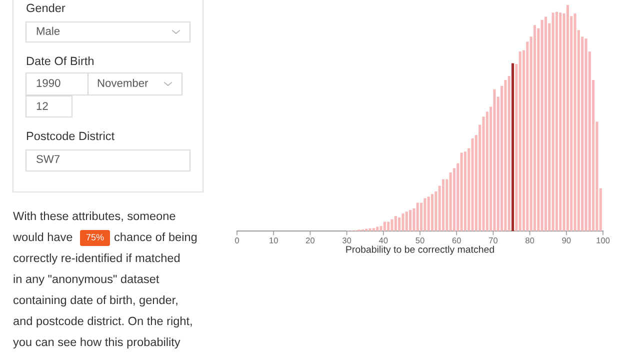 The height and width of the screenshot is (355, 630). Describe the element at coordinates (456, 240) in the screenshot. I see `x-tick-label: 60` at that location.